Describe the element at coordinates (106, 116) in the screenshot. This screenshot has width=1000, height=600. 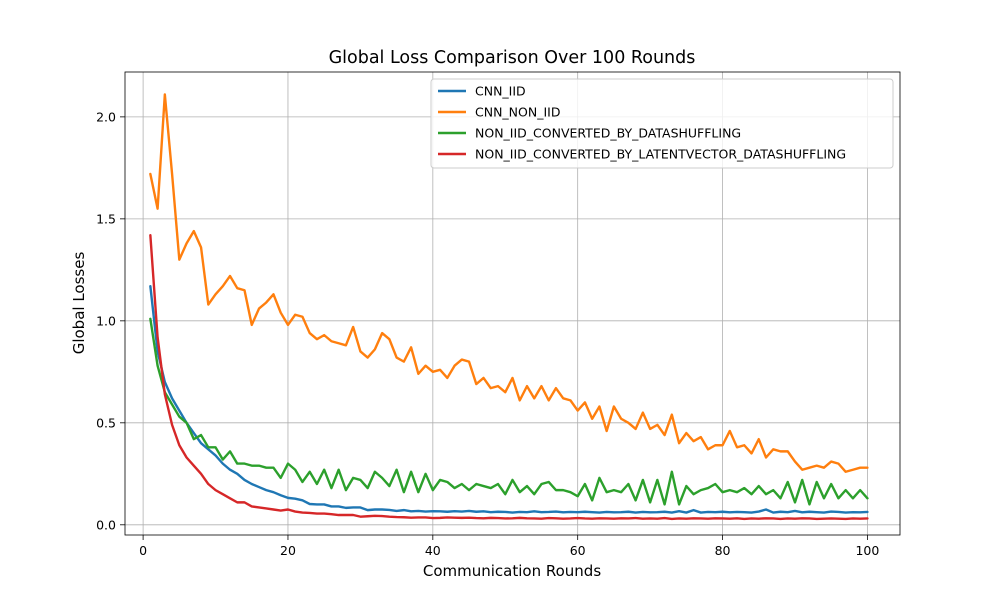
I see `y-tick-label: 2.0` at that location.